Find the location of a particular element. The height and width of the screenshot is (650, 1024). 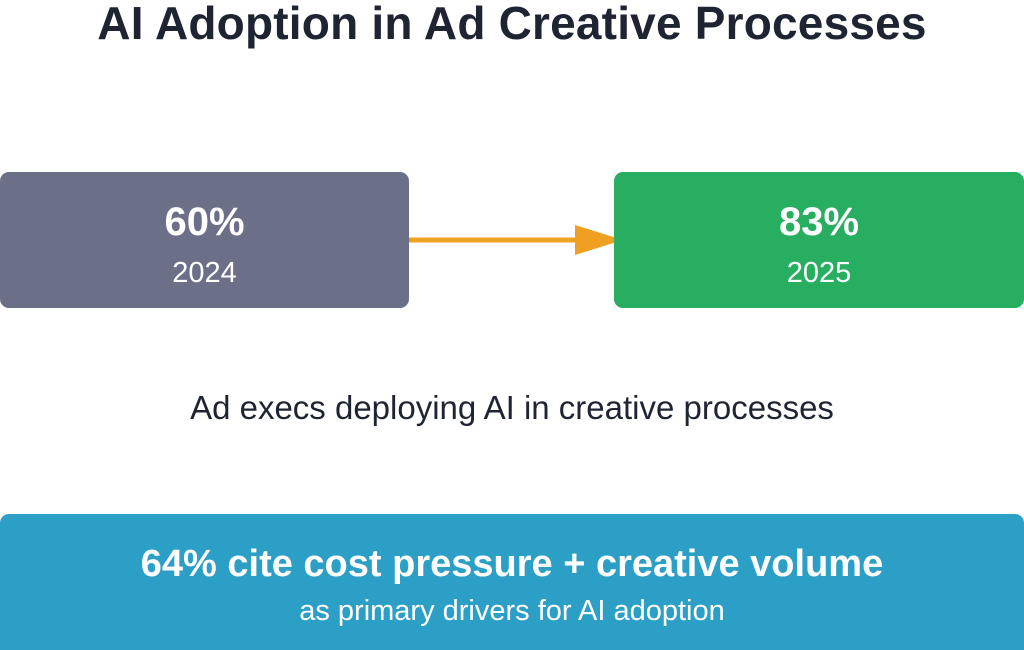

to-box: 83% 2025 is located at coordinates (819, 240).